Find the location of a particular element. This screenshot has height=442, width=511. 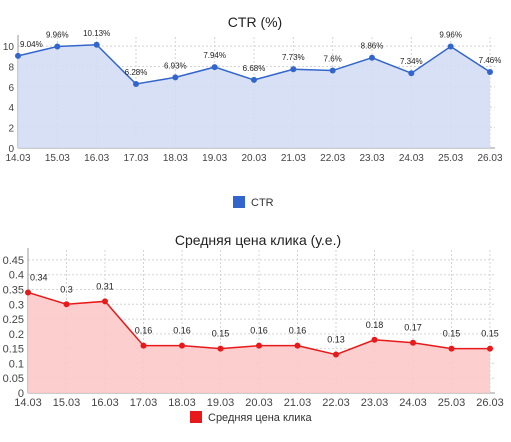

ctr-y-tick-label: 4 is located at coordinates (11, 108).